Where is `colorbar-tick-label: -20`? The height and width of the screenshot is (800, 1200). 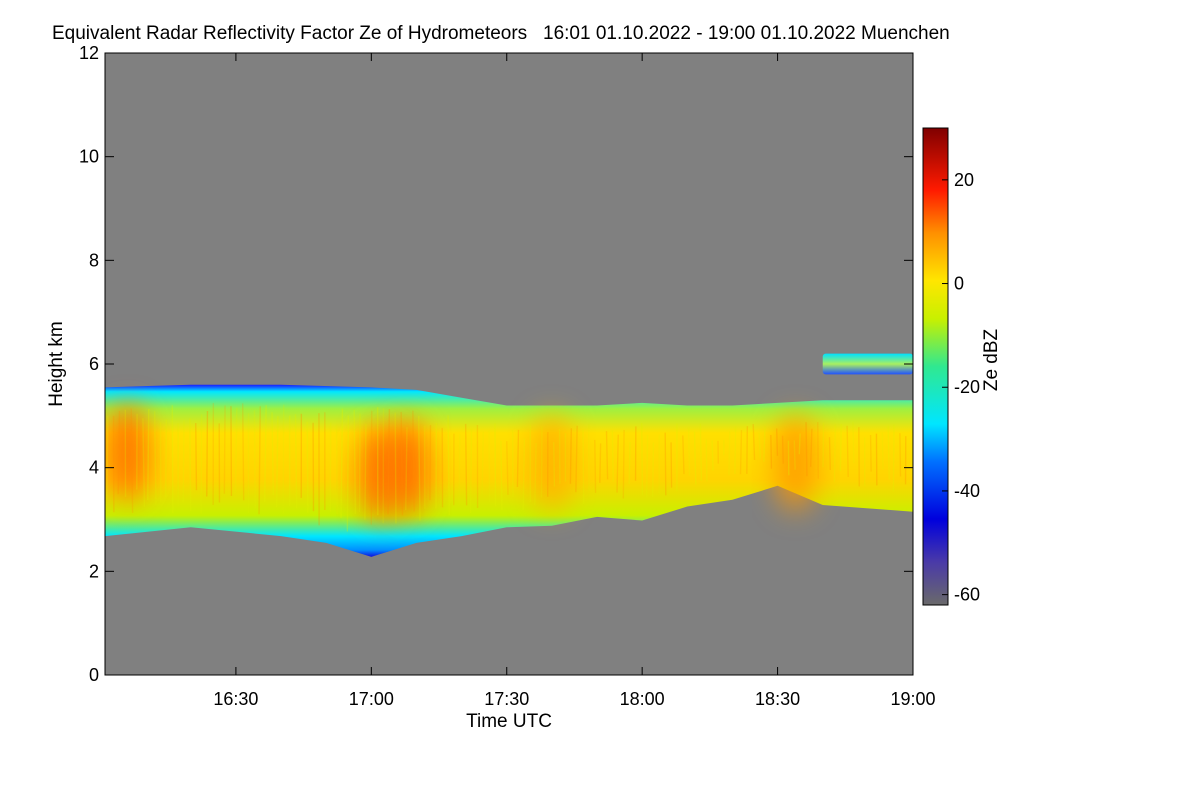 colorbar-tick-label: -20 is located at coordinates (967, 387).